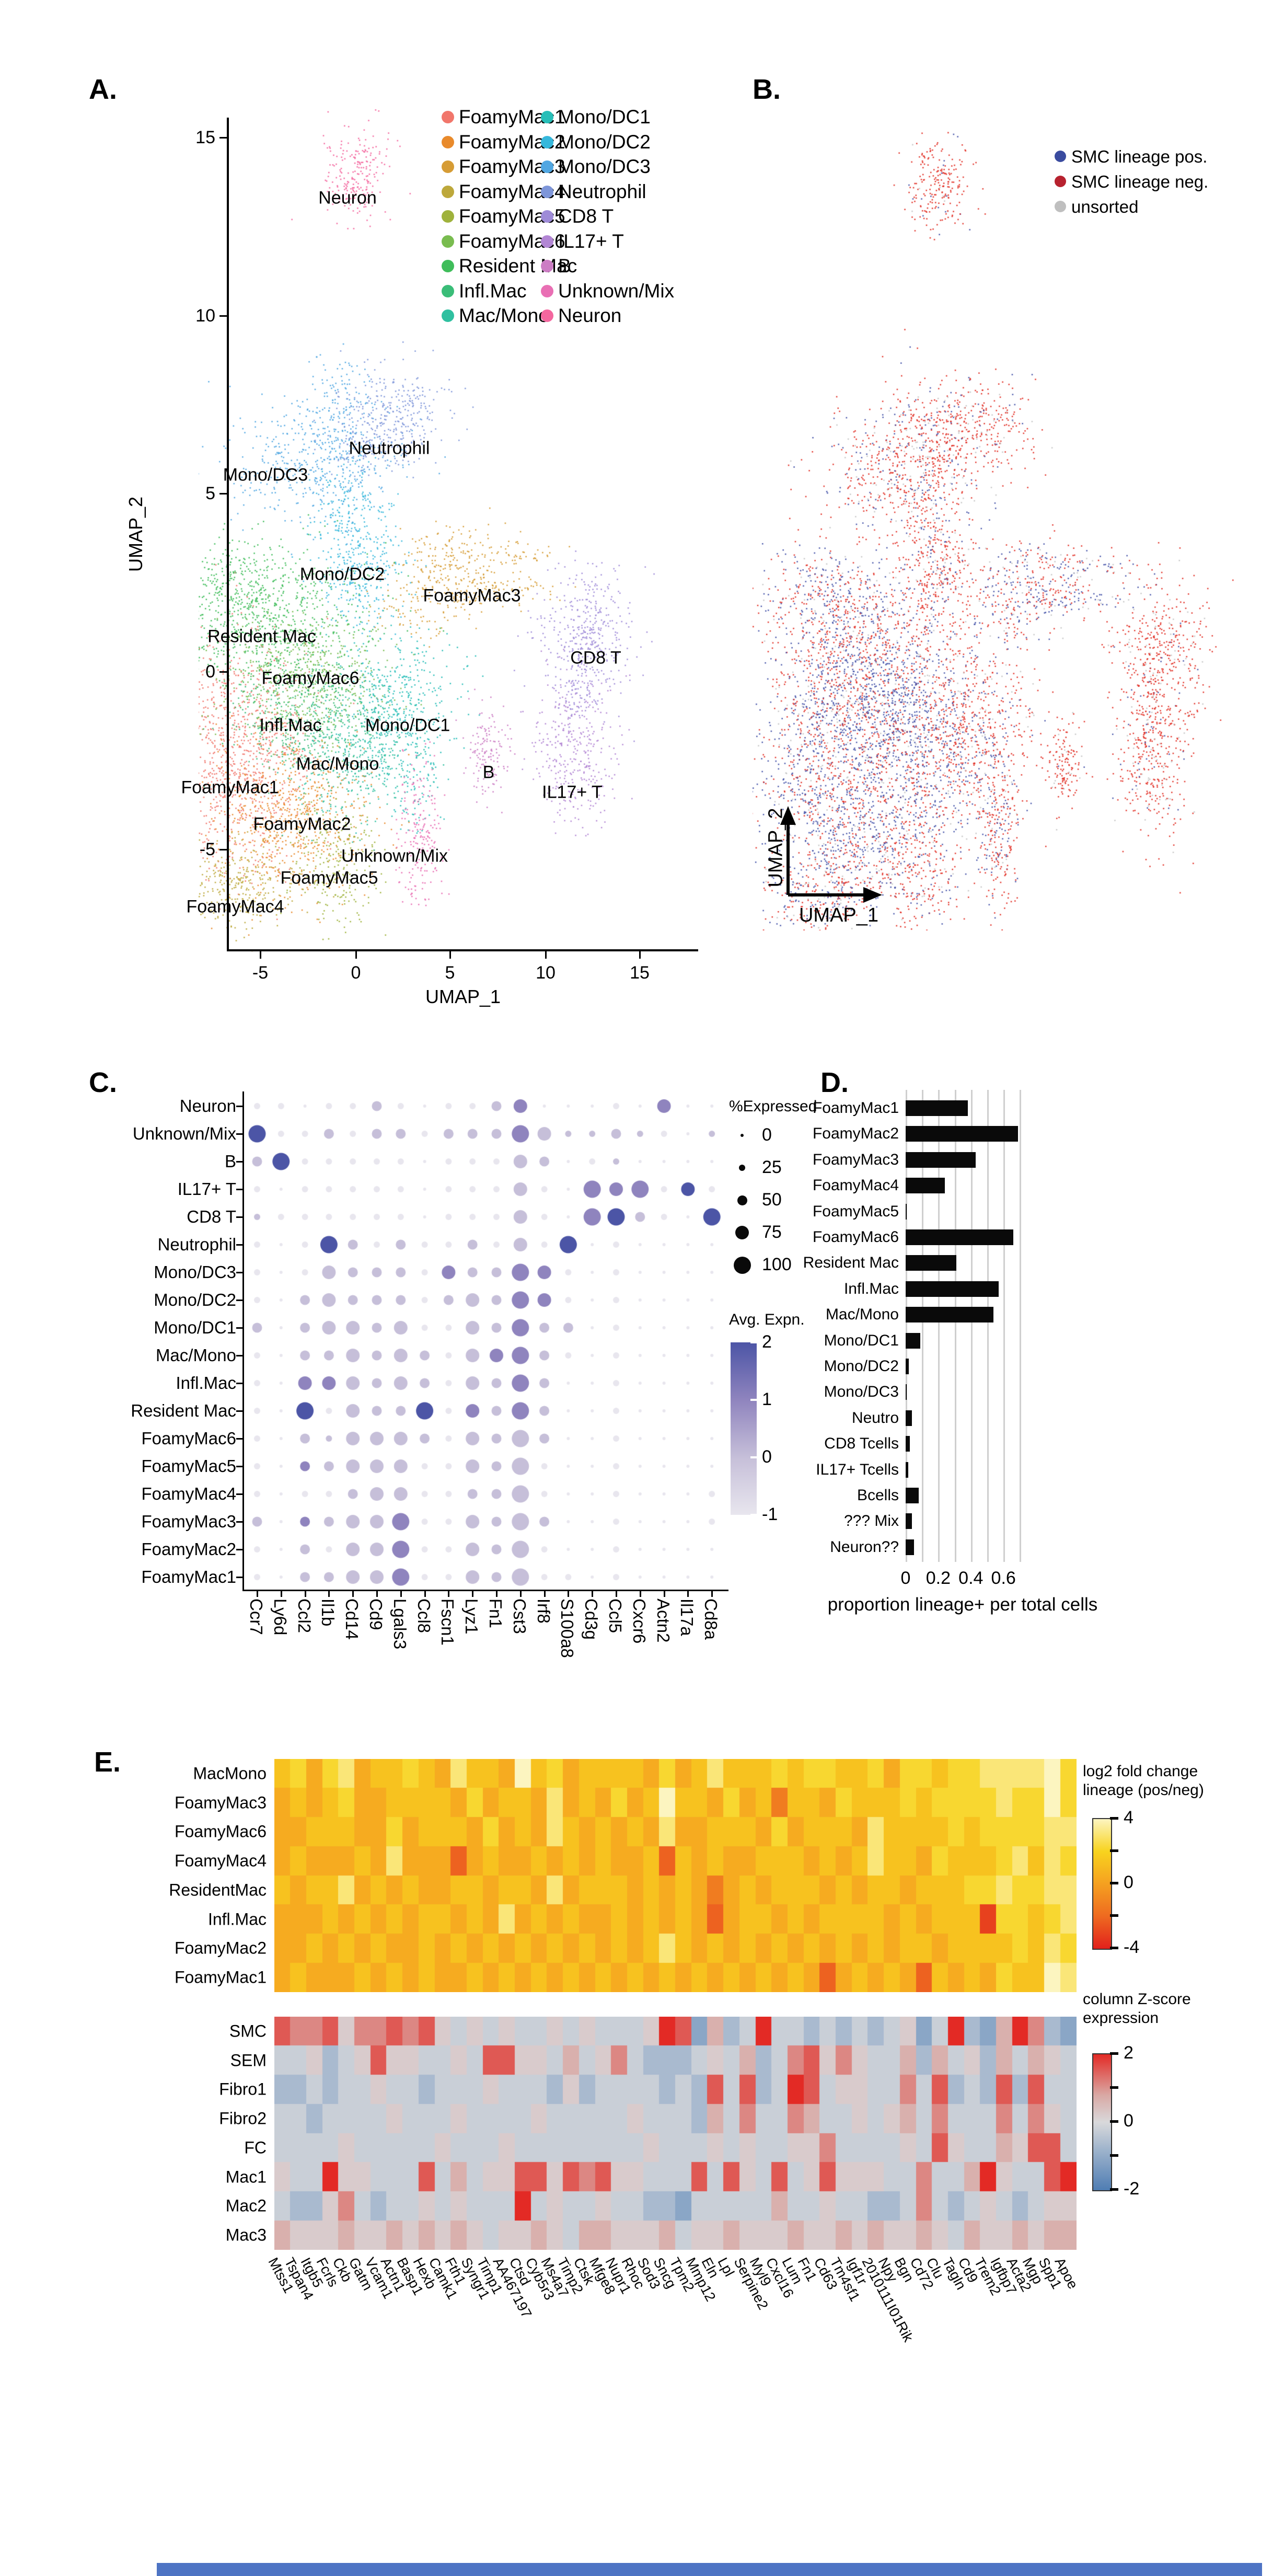 The image size is (1284, 2576). I want to click on legend-label-il17-t: IL17+ T, so click(591, 241).